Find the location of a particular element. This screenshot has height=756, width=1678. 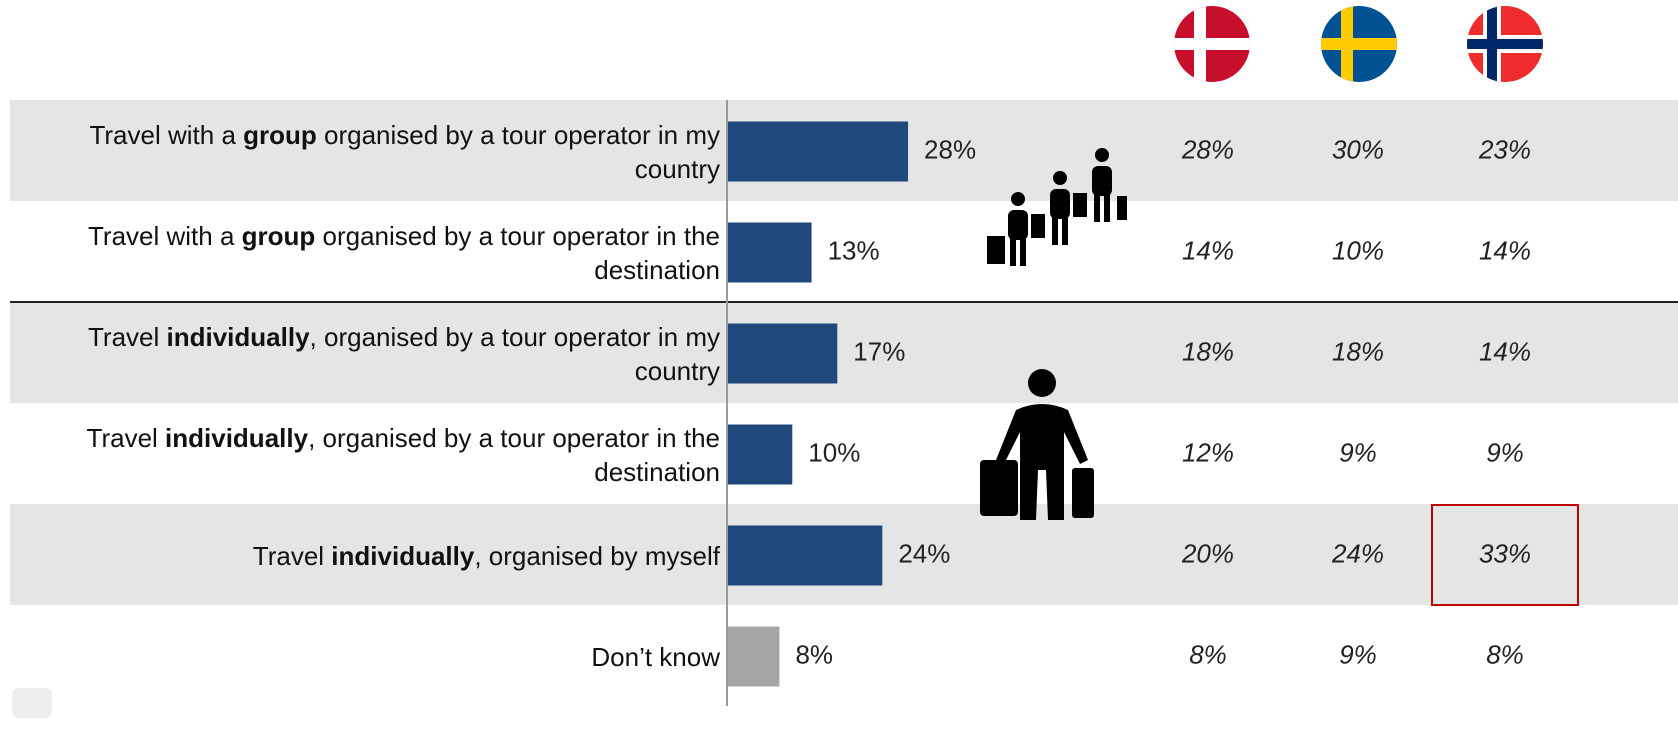

table-cell: 30% is located at coordinates (1358, 149).